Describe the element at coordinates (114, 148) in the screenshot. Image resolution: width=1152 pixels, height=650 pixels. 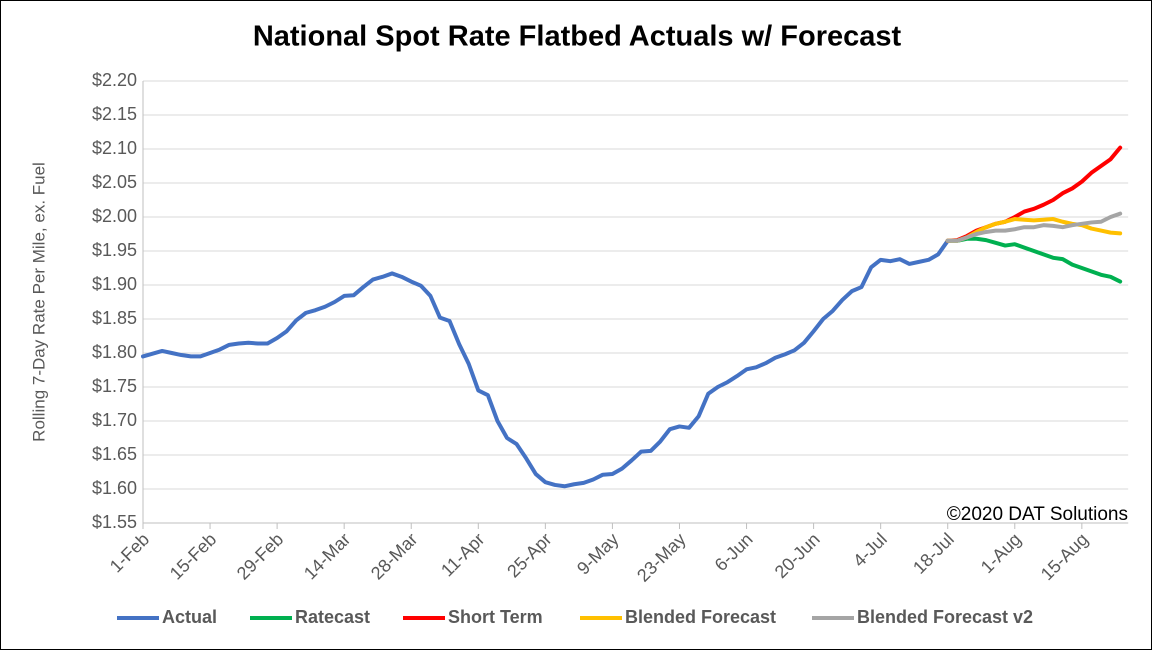
I see `y-tick-label: $2.10` at that location.